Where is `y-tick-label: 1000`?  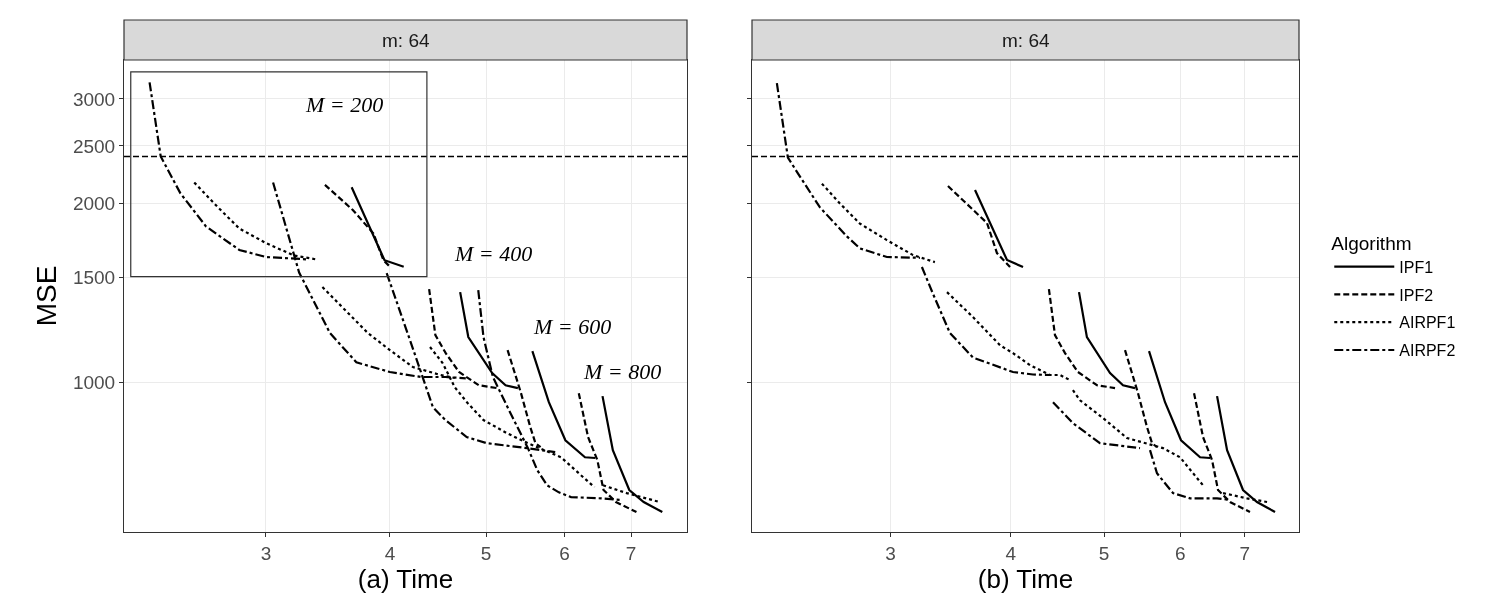 y-tick-label: 1000 is located at coordinates (94, 382).